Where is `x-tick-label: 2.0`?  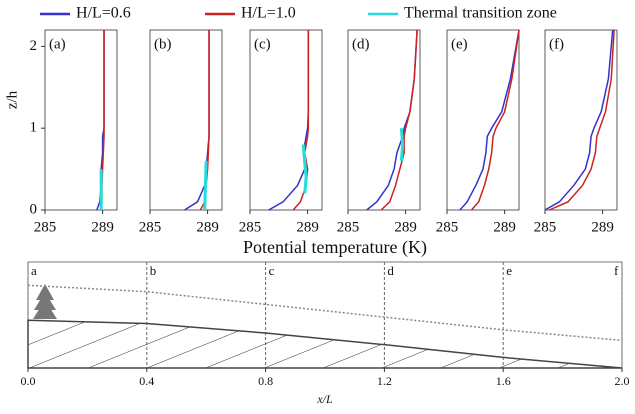
x-tick-label: 2.0 is located at coordinates (622, 381).